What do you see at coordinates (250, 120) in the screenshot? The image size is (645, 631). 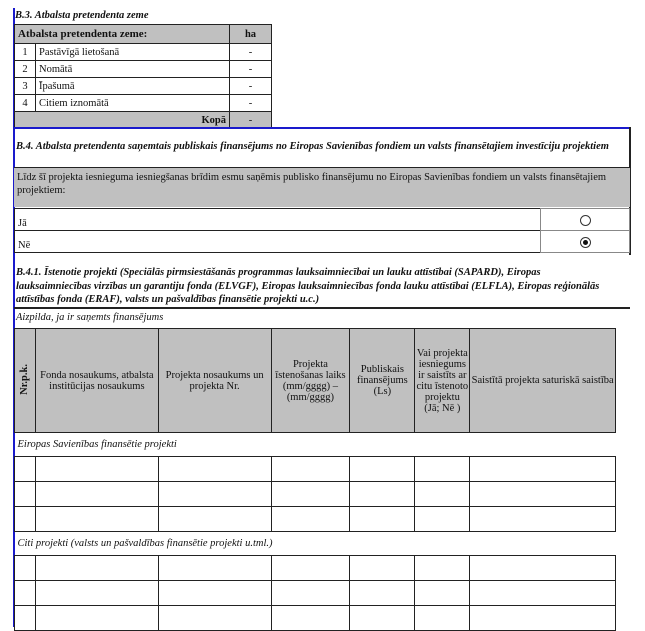 I see `total-value: -` at bounding box center [250, 120].